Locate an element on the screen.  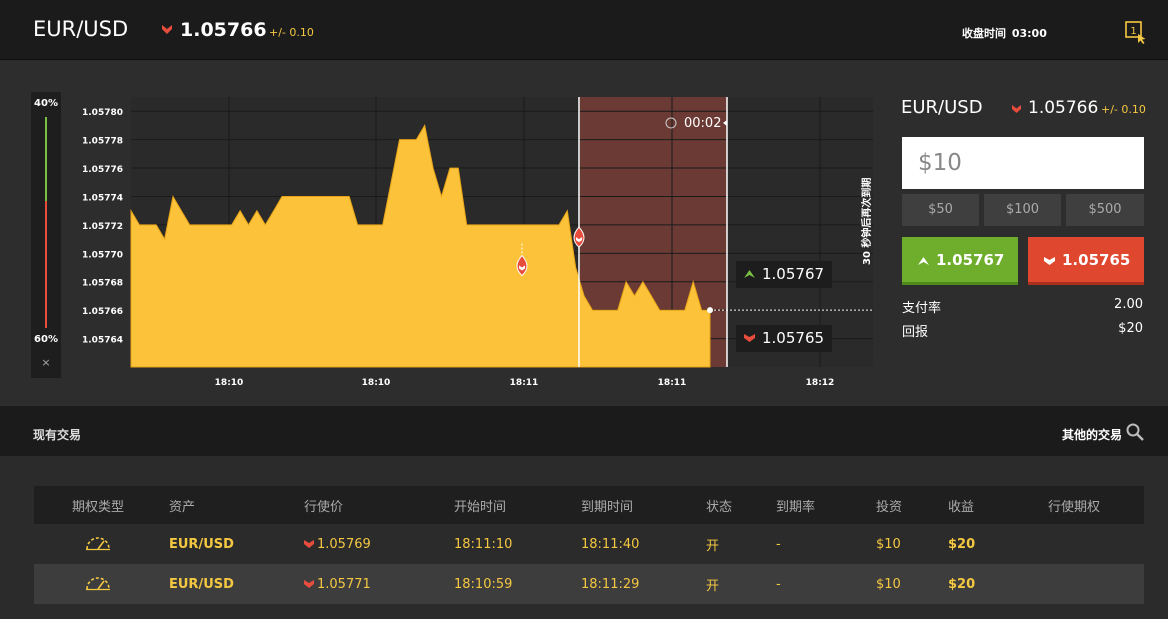
closing-time: 收盘时间 03:00 is located at coordinates (1004, 33).